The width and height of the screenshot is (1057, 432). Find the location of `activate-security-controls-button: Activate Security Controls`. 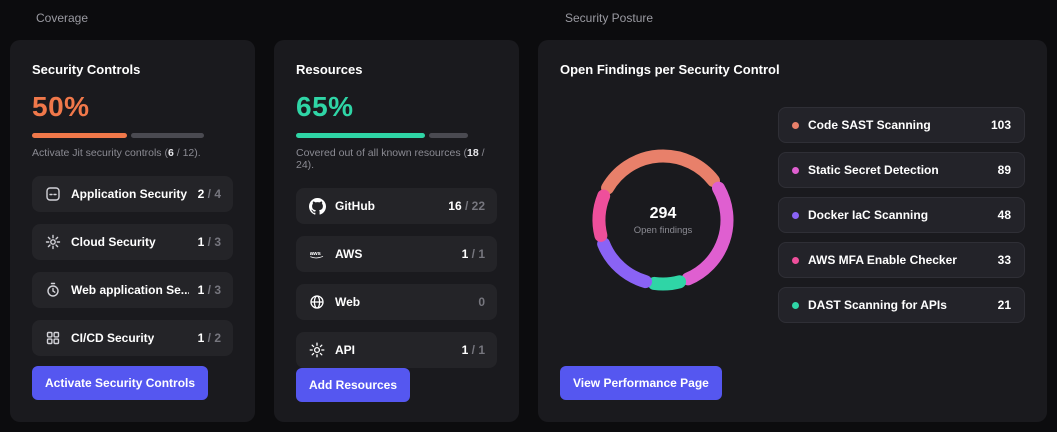

activate-security-controls-button: Activate Security Controls is located at coordinates (120, 383).